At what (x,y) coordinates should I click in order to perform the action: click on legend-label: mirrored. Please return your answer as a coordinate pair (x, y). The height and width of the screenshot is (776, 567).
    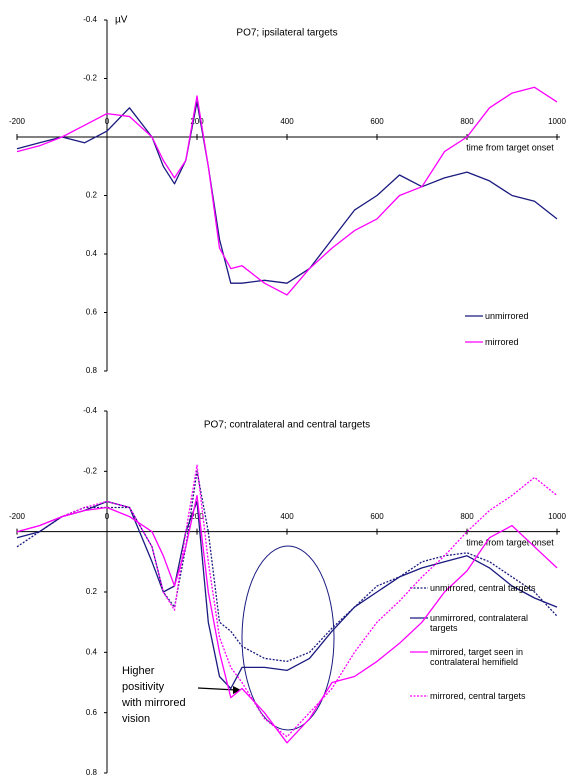
    Looking at the image, I should click on (502, 342).